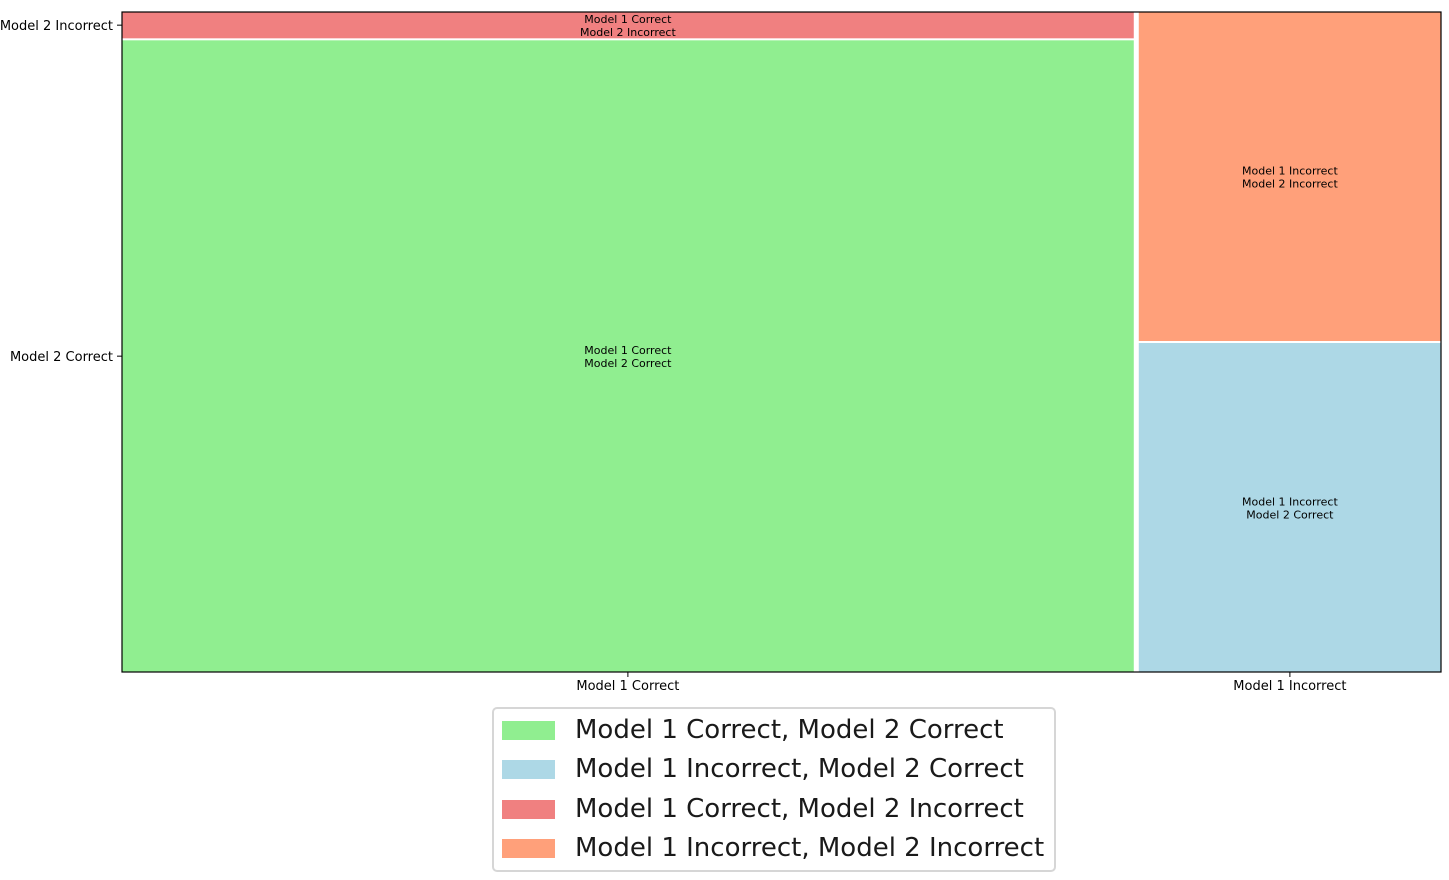 This screenshot has height=880, width=1449. I want to click on legend-swatch-m1-correct-m2-correct, so click(528, 730).